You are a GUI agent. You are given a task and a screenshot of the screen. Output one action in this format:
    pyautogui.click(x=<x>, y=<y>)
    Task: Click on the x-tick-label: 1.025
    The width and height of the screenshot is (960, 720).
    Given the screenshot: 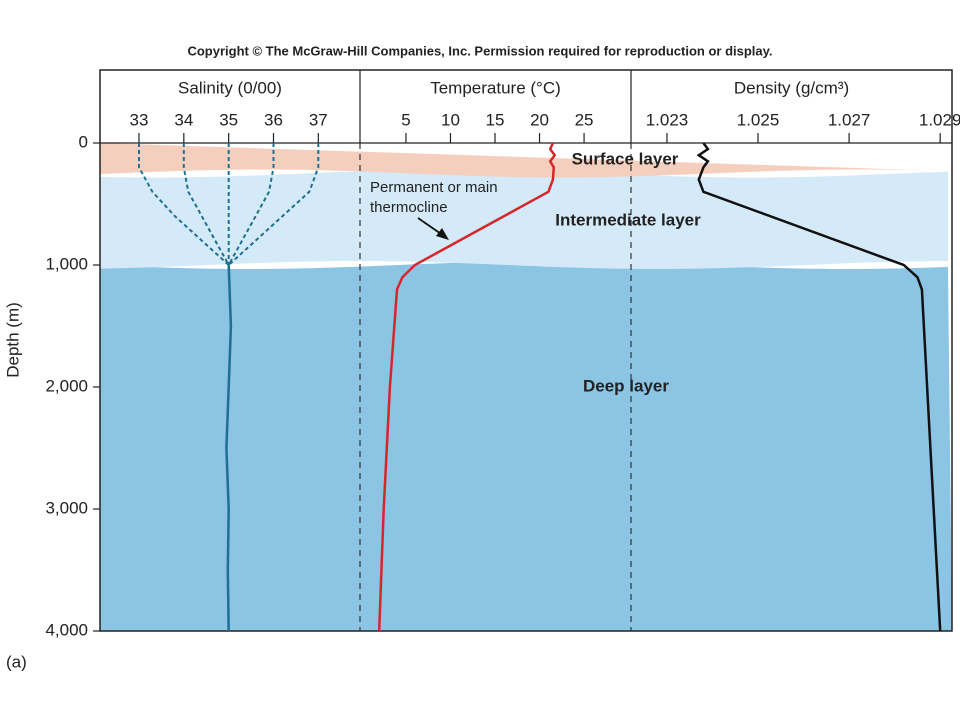 What is the action you would take?
    pyautogui.click(x=758, y=119)
    